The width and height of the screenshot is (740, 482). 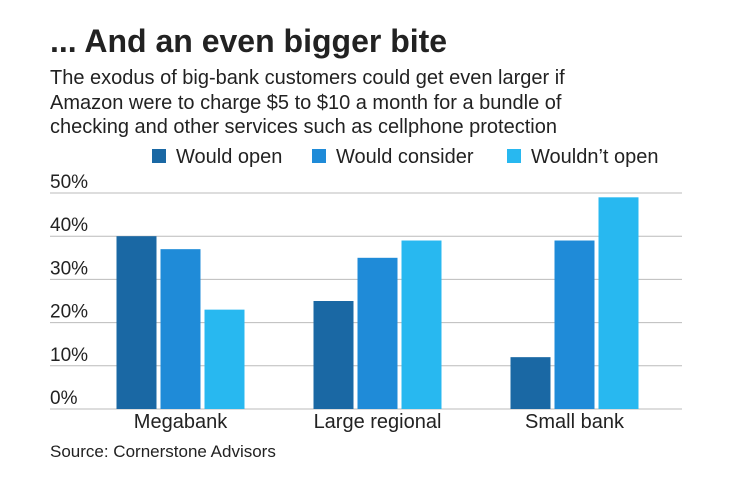 What do you see at coordinates (69, 268) in the screenshot?
I see `y-tick-label: 30%` at bounding box center [69, 268].